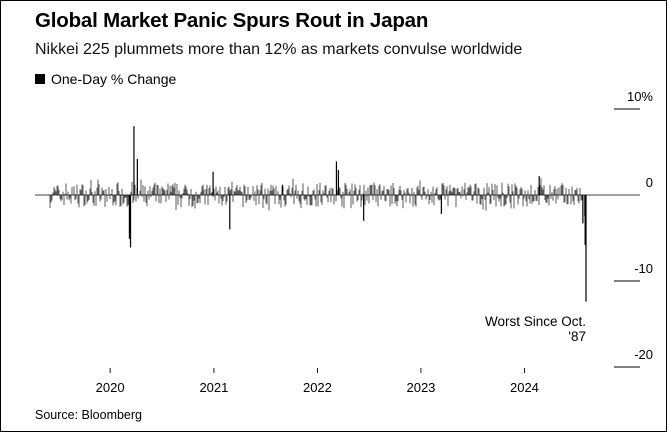 The width and height of the screenshot is (669, 434). I want to click on annotation-line-2: '87, so click(577, 336).